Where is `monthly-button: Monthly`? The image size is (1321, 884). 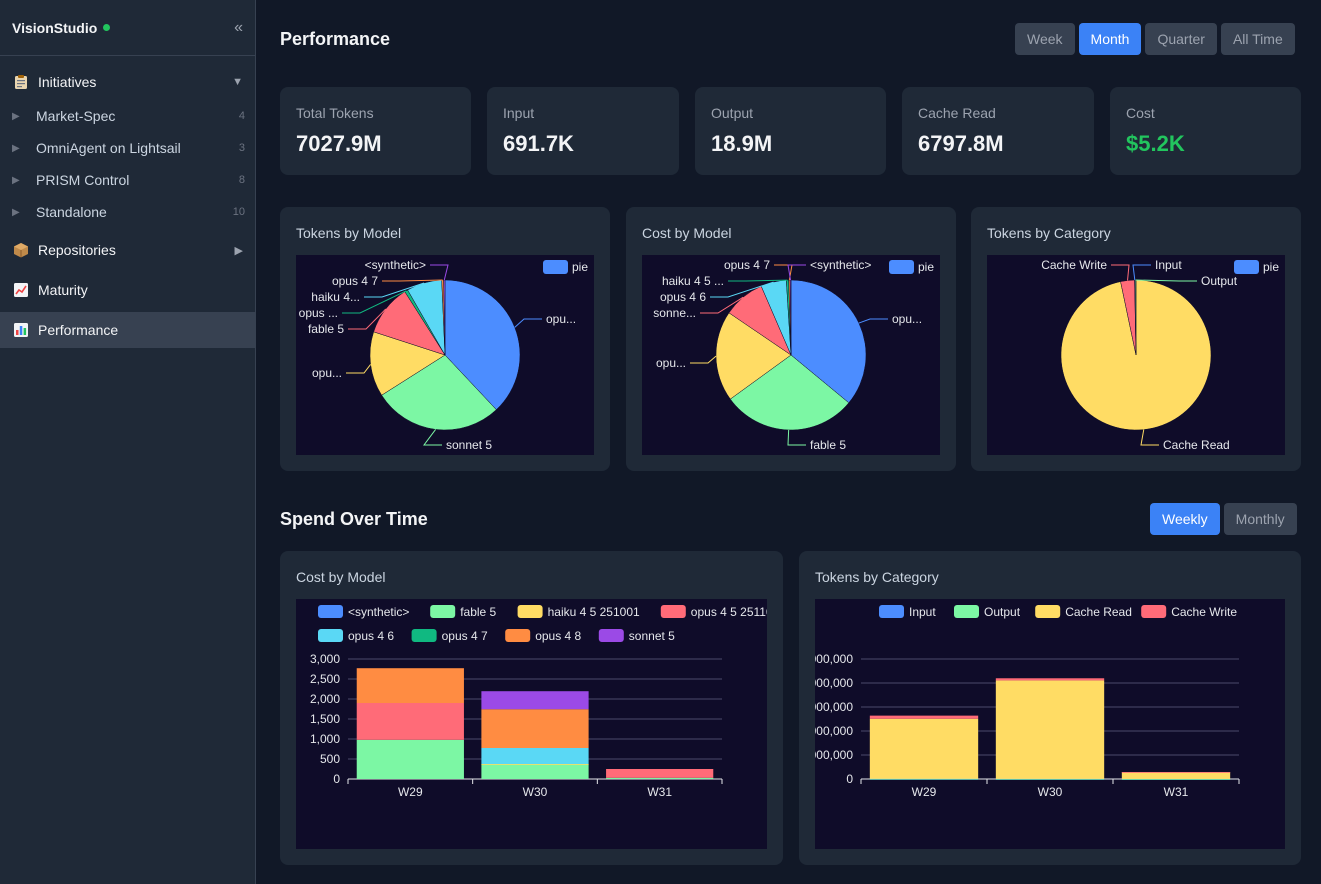
monthly-button: Monthly is located at coordinates (1260, 519).